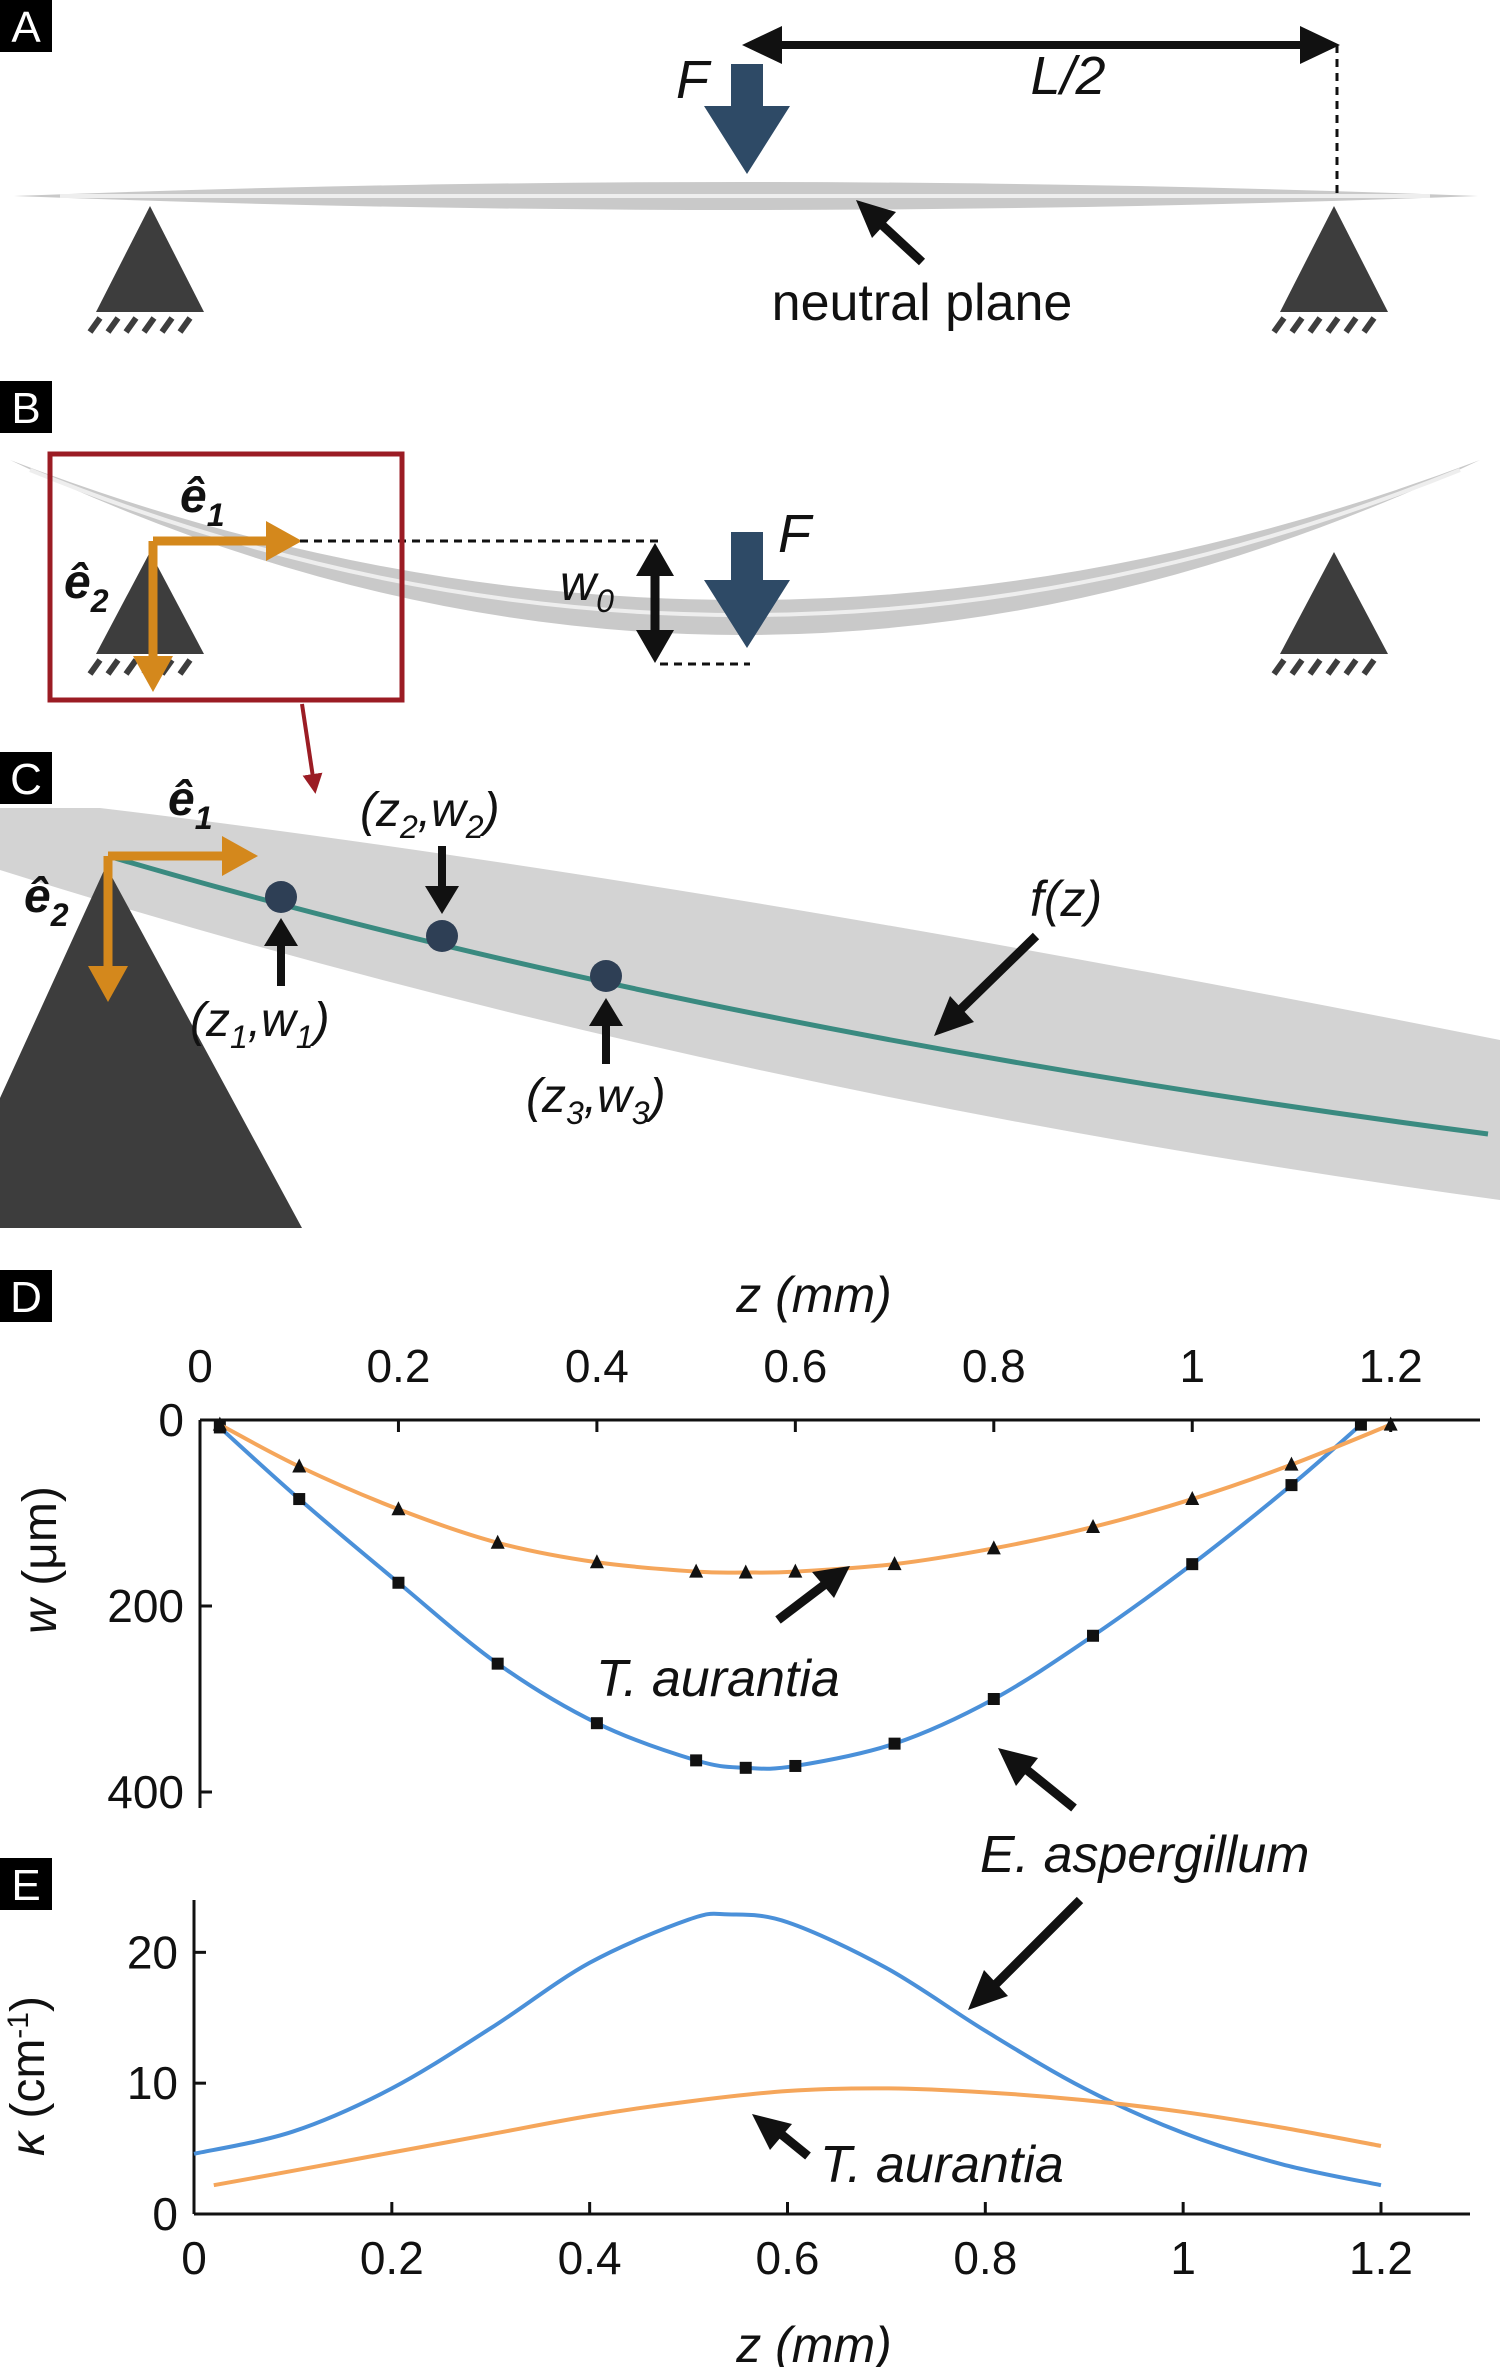  Describe the element at coordinates (392, 2258) in the screenshot. I see `panel-e-xtick-label: 0.2` at that location.